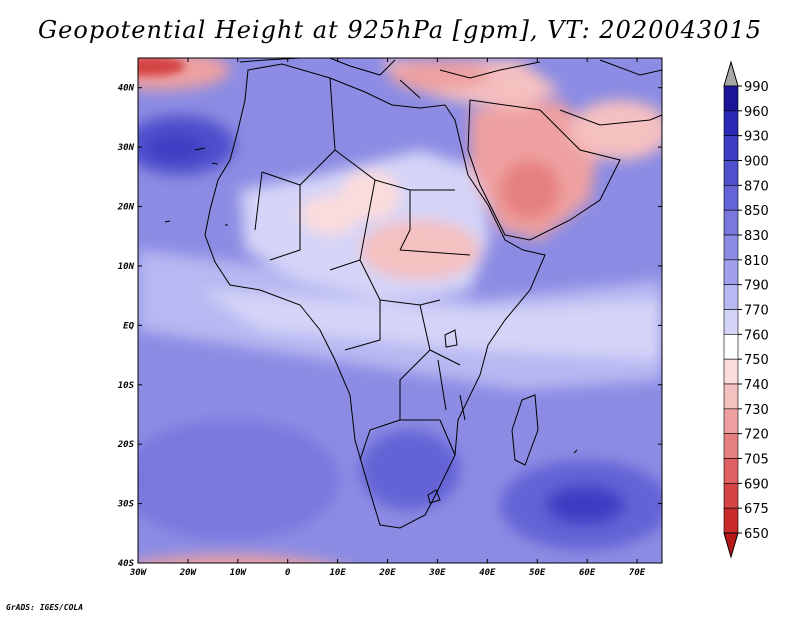 This screenshot has width=800, height=618. Describe the element at coordinates (45, 607) in the screenshot. I see `credit-text: GrADS: IGES/COLA` at that location.